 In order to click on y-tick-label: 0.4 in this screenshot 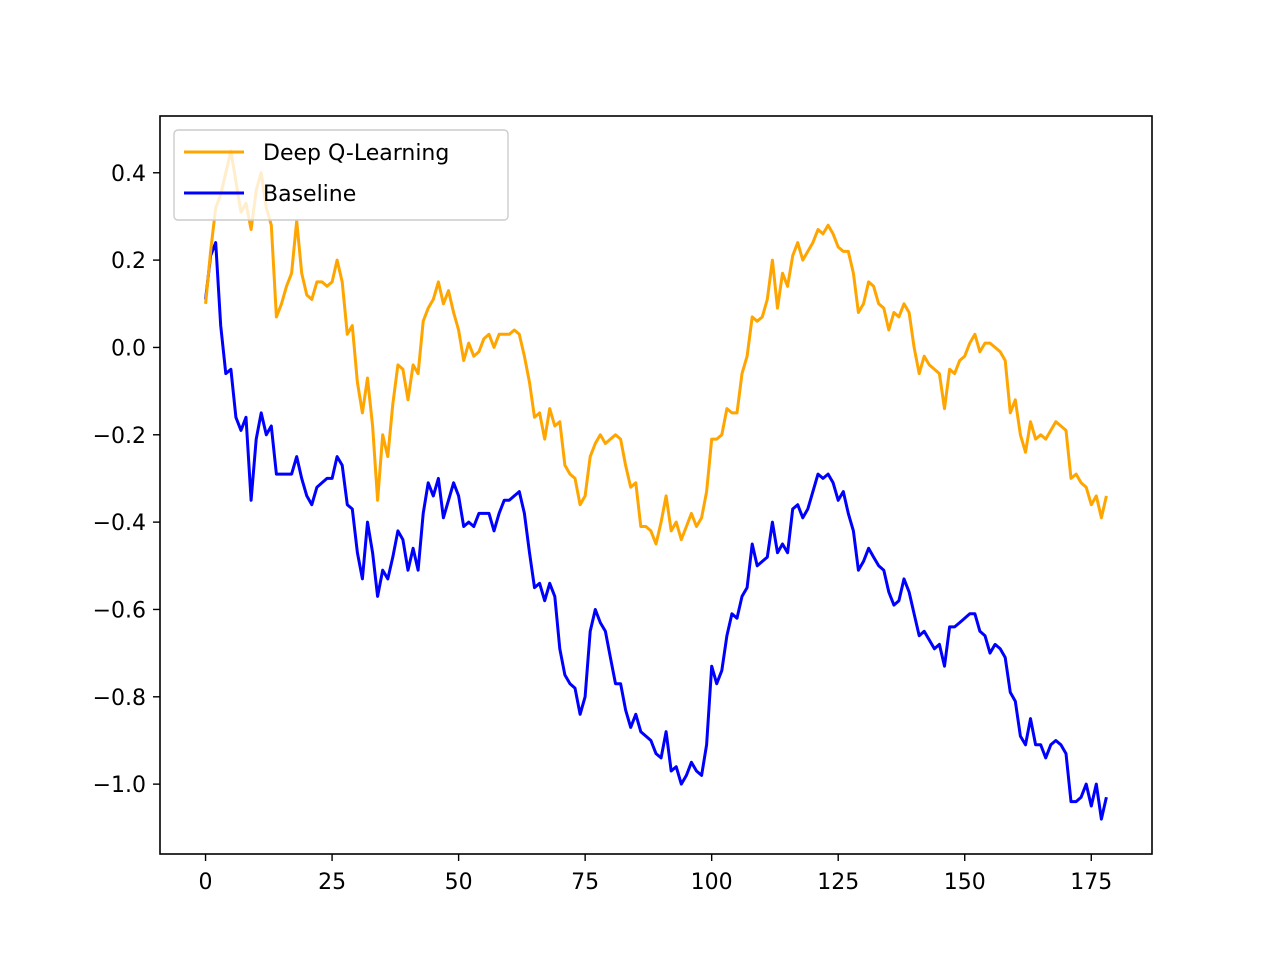, I will do `click(128, 174)`.